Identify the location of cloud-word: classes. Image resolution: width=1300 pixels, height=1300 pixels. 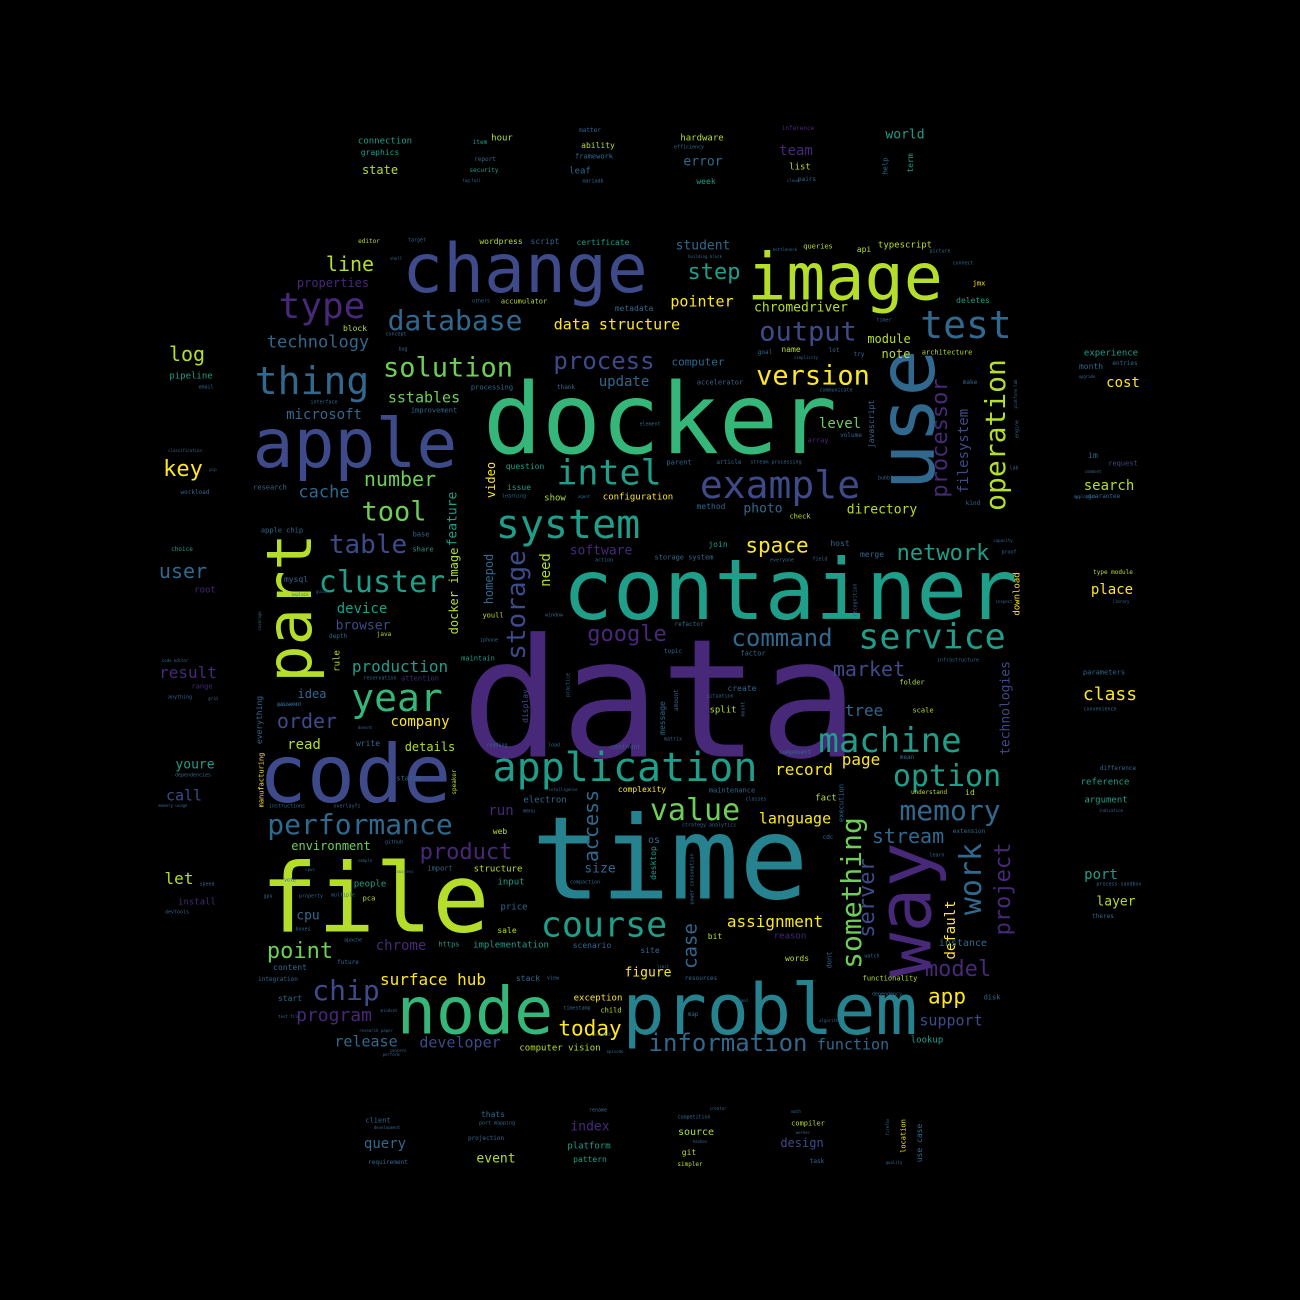
(756, 799).